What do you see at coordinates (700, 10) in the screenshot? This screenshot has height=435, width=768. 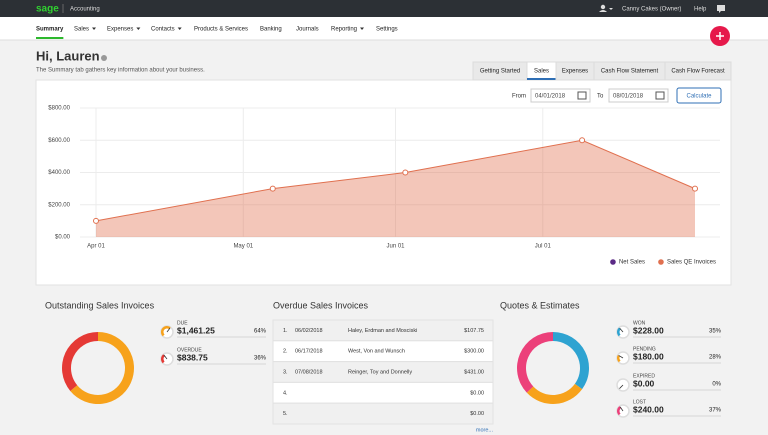 I see `help-link: Help` at bounding box center [700, 10].